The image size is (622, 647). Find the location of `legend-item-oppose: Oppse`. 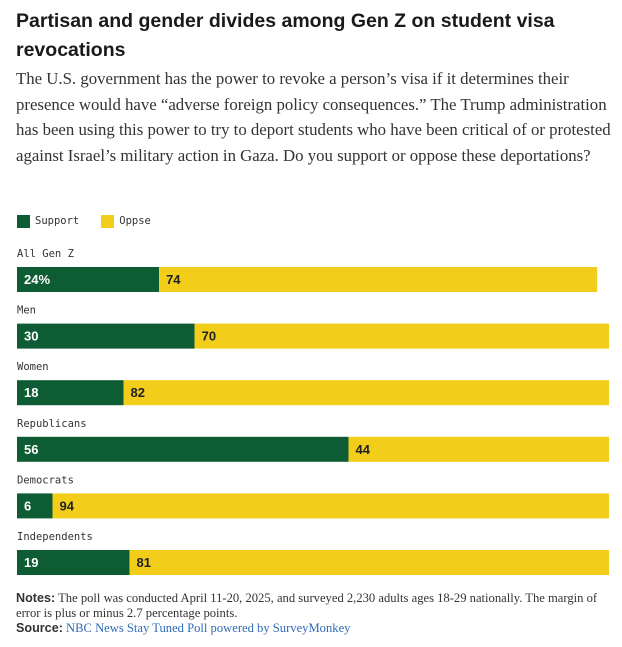

legend-item-oppose: Oppse is located at coordinates (126, 221).